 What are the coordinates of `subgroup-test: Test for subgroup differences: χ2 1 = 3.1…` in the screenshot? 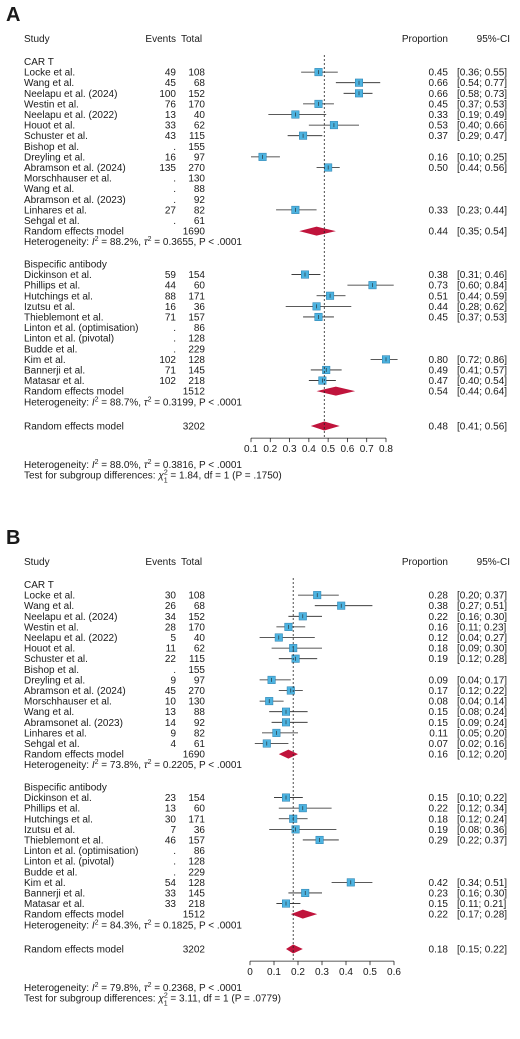 It's located at (152, 1000).